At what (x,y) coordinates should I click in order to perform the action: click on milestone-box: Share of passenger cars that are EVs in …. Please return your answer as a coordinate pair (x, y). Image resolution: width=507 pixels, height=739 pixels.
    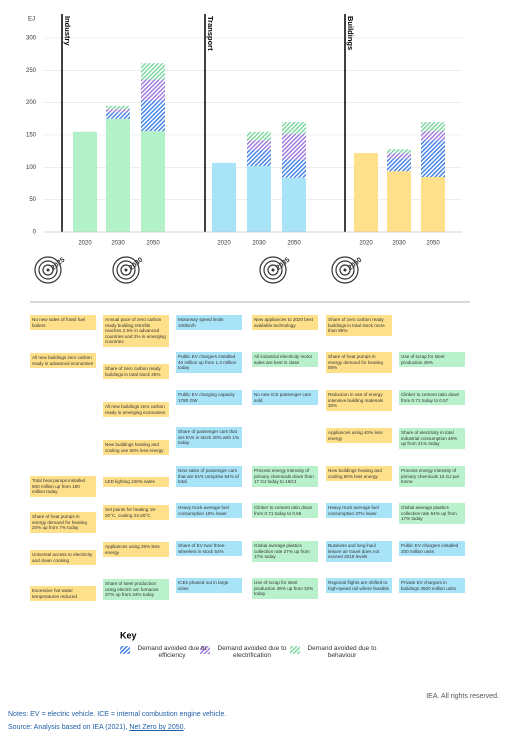
    Looking at the image, I should click on (209, 437).